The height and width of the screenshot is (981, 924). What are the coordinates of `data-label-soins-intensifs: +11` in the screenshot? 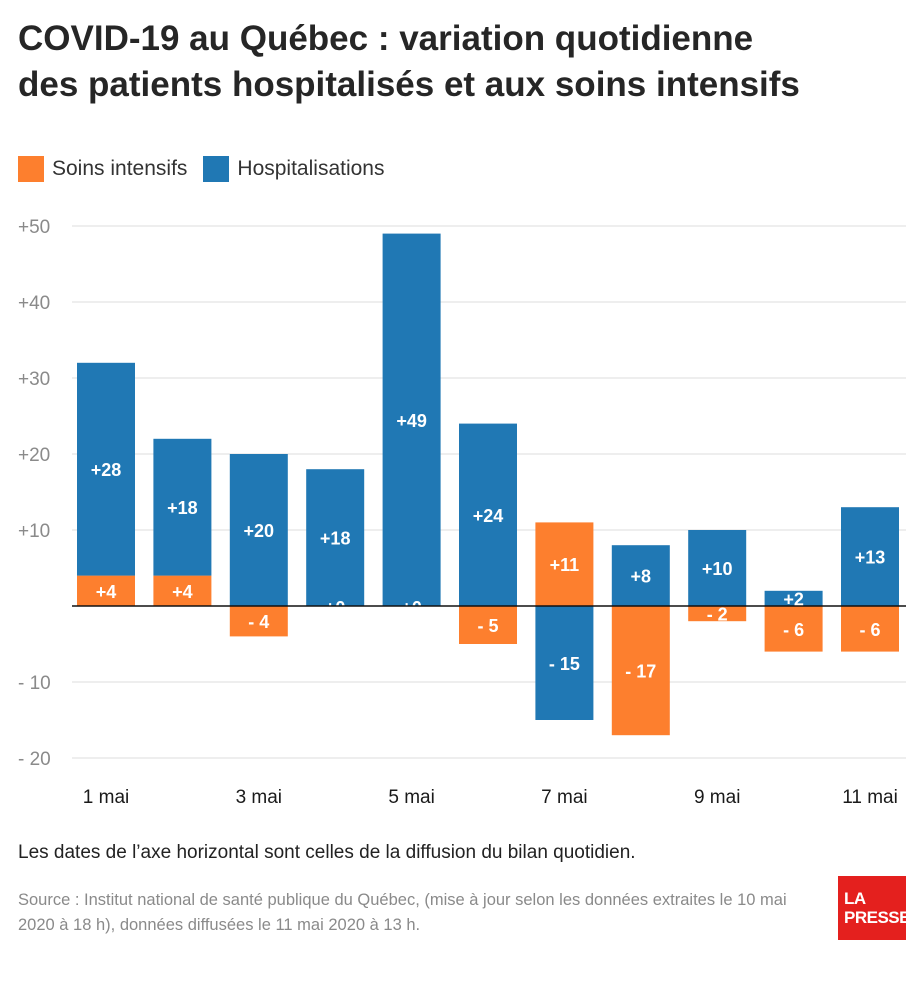 It's located at (565, 565).